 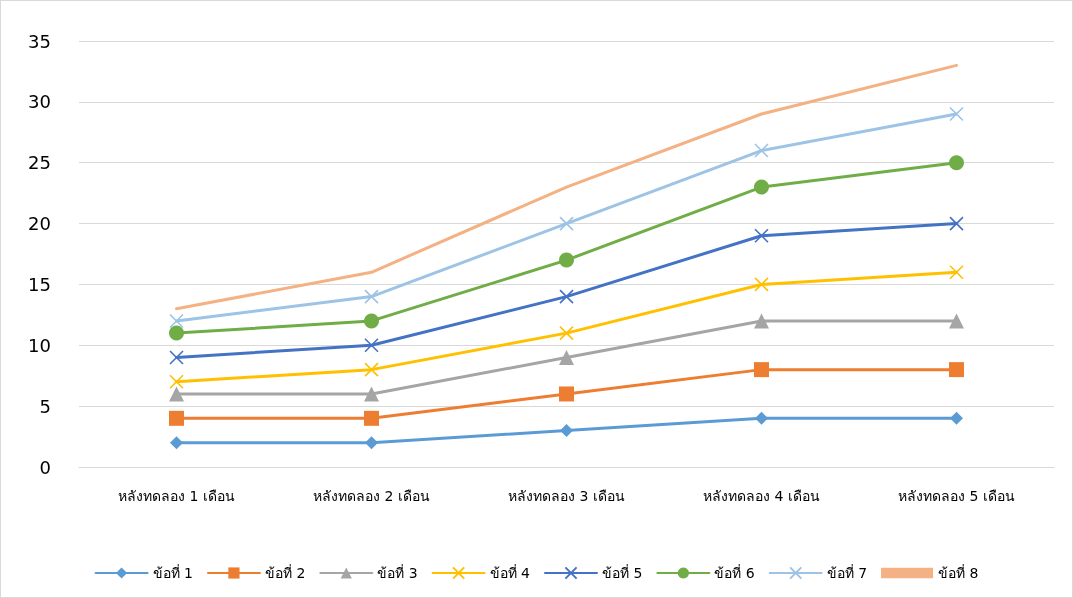 What do you see at coordinates (39, 224) in the screenshot?
I see `y-tick-label: 20` at bounding box center [39, 224].